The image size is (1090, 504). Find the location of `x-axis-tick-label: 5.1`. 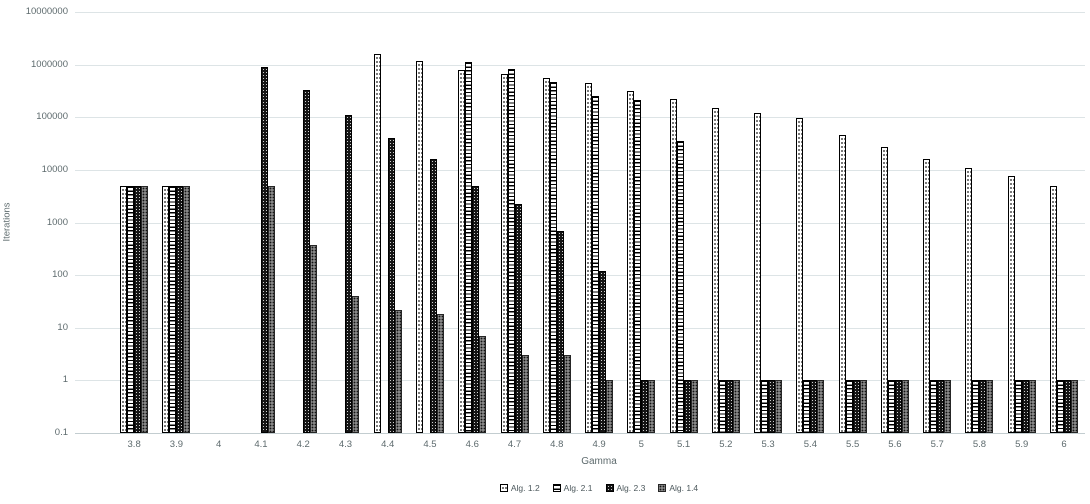

x-axis-tick-label: 5.1 is located at coordinates (683, 444).